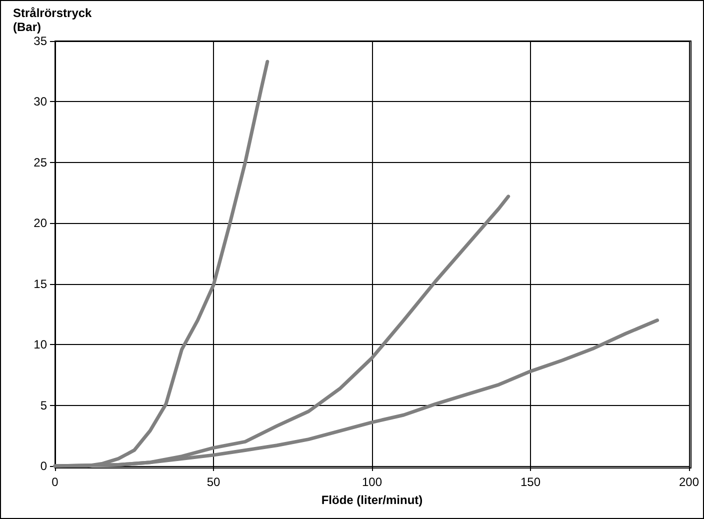  Describe the element at coordinates (41, 162) in the screenshot. I see `y-tick-label: 25` at that location.